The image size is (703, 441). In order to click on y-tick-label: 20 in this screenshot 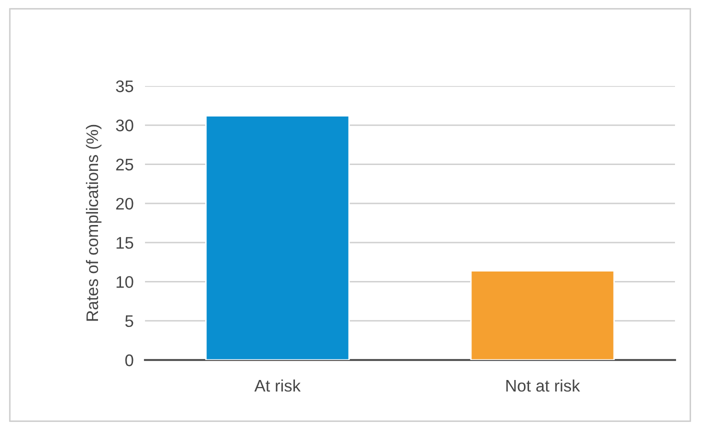, I will do `click(125, 204)`.